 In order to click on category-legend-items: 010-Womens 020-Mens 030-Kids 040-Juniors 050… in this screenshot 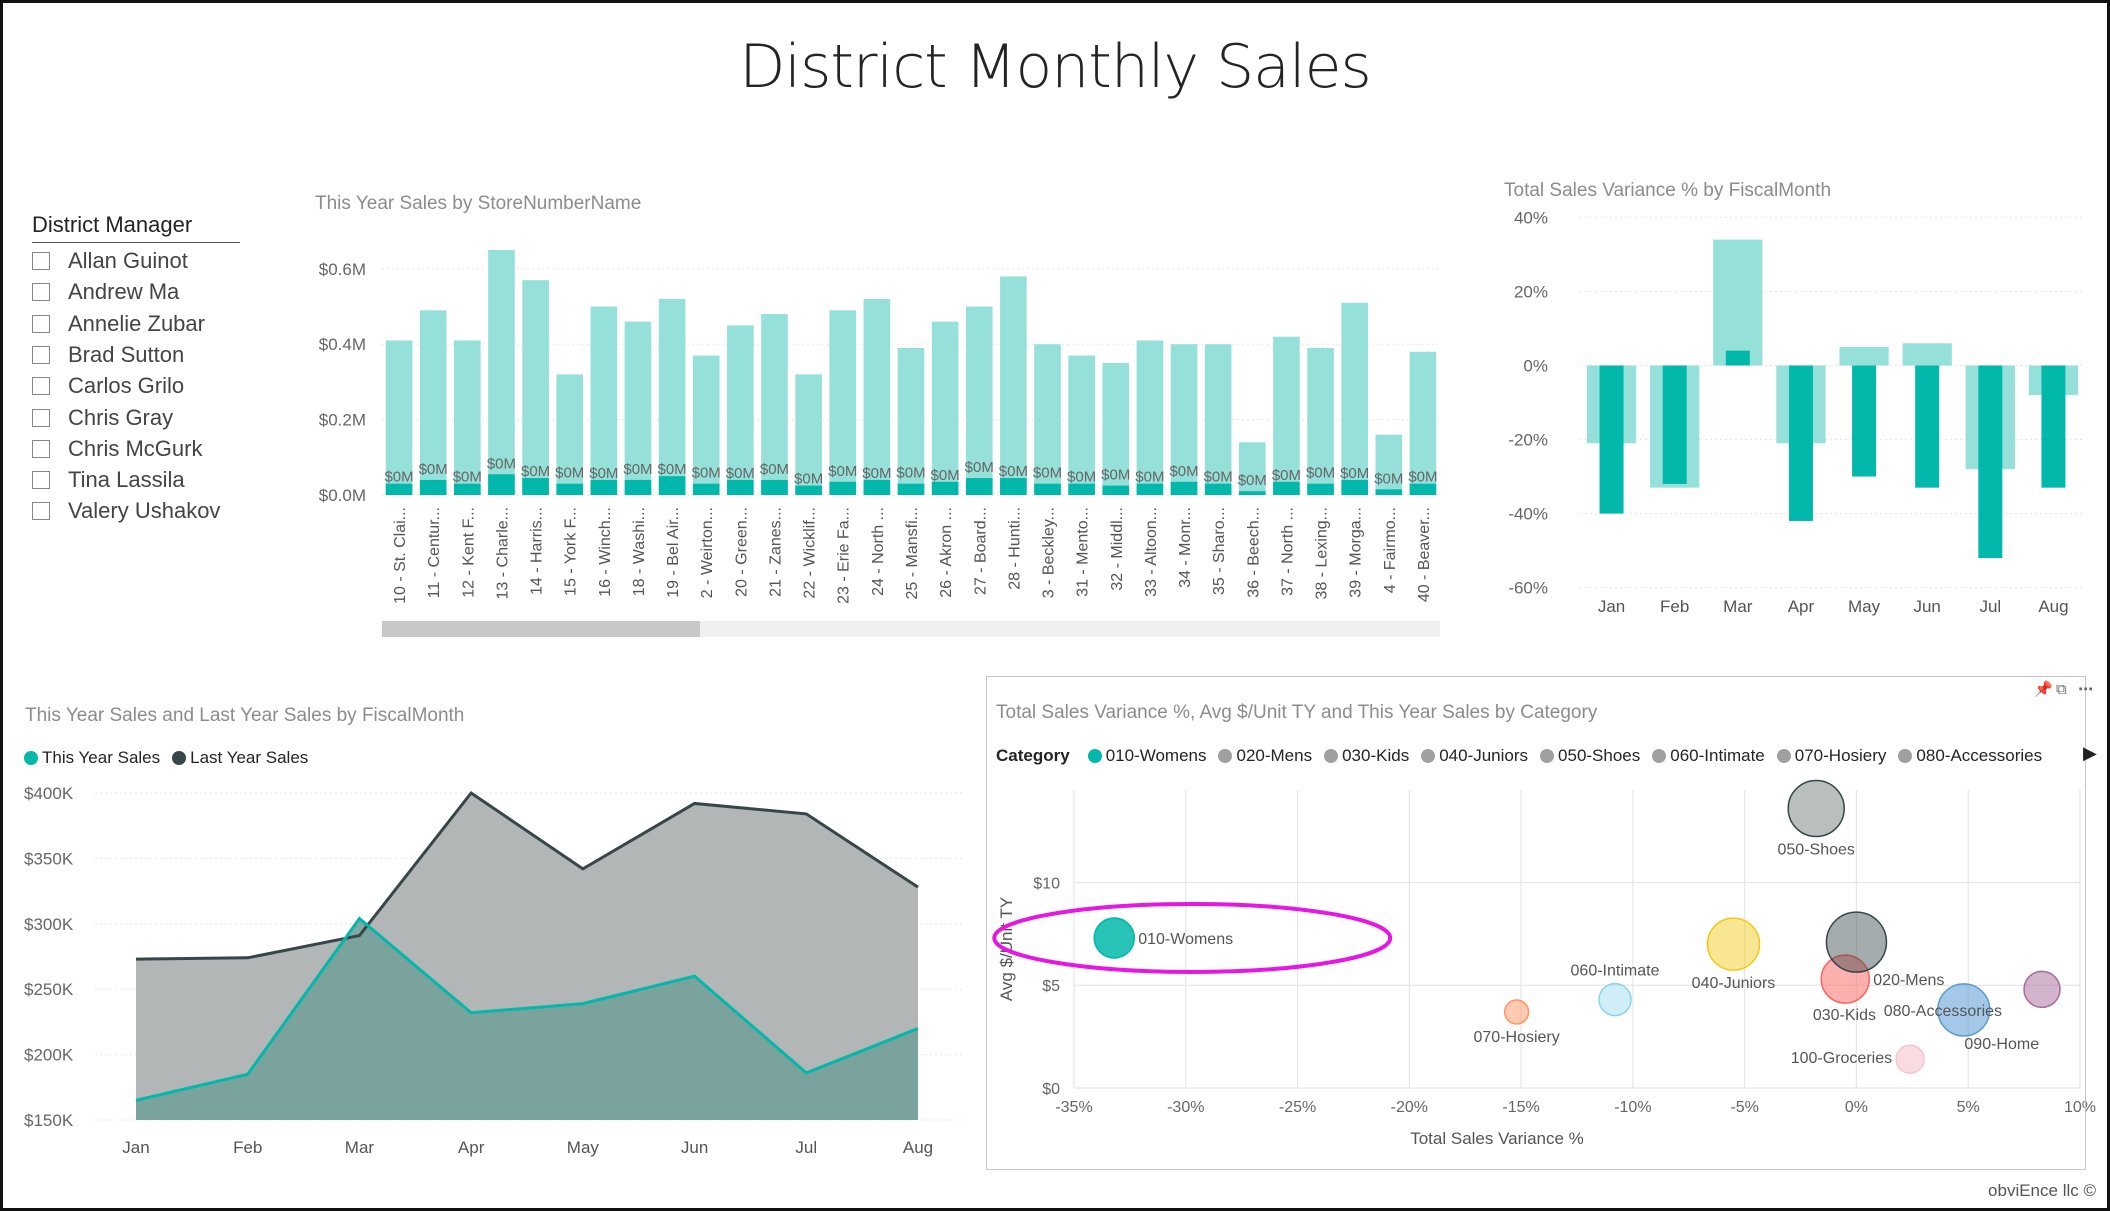, I will do `click(1570, 756)`.